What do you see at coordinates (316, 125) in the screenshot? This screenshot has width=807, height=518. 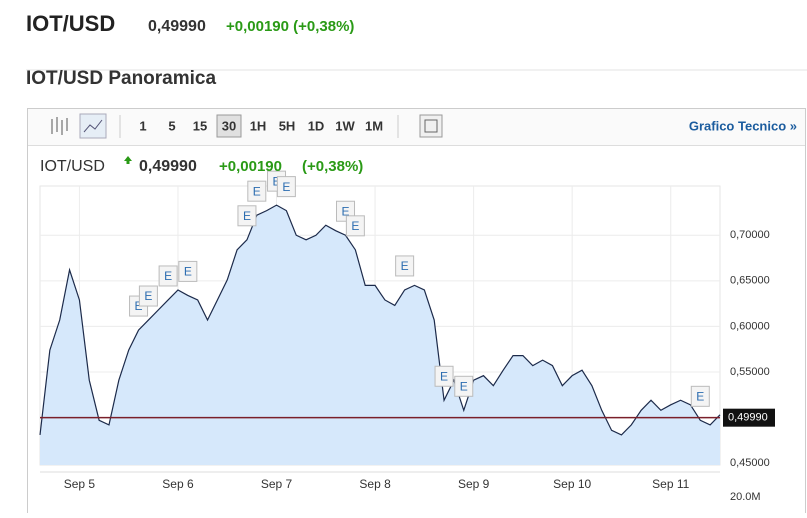 I see `interval-button: 1D` at bounding box center [316, 125].